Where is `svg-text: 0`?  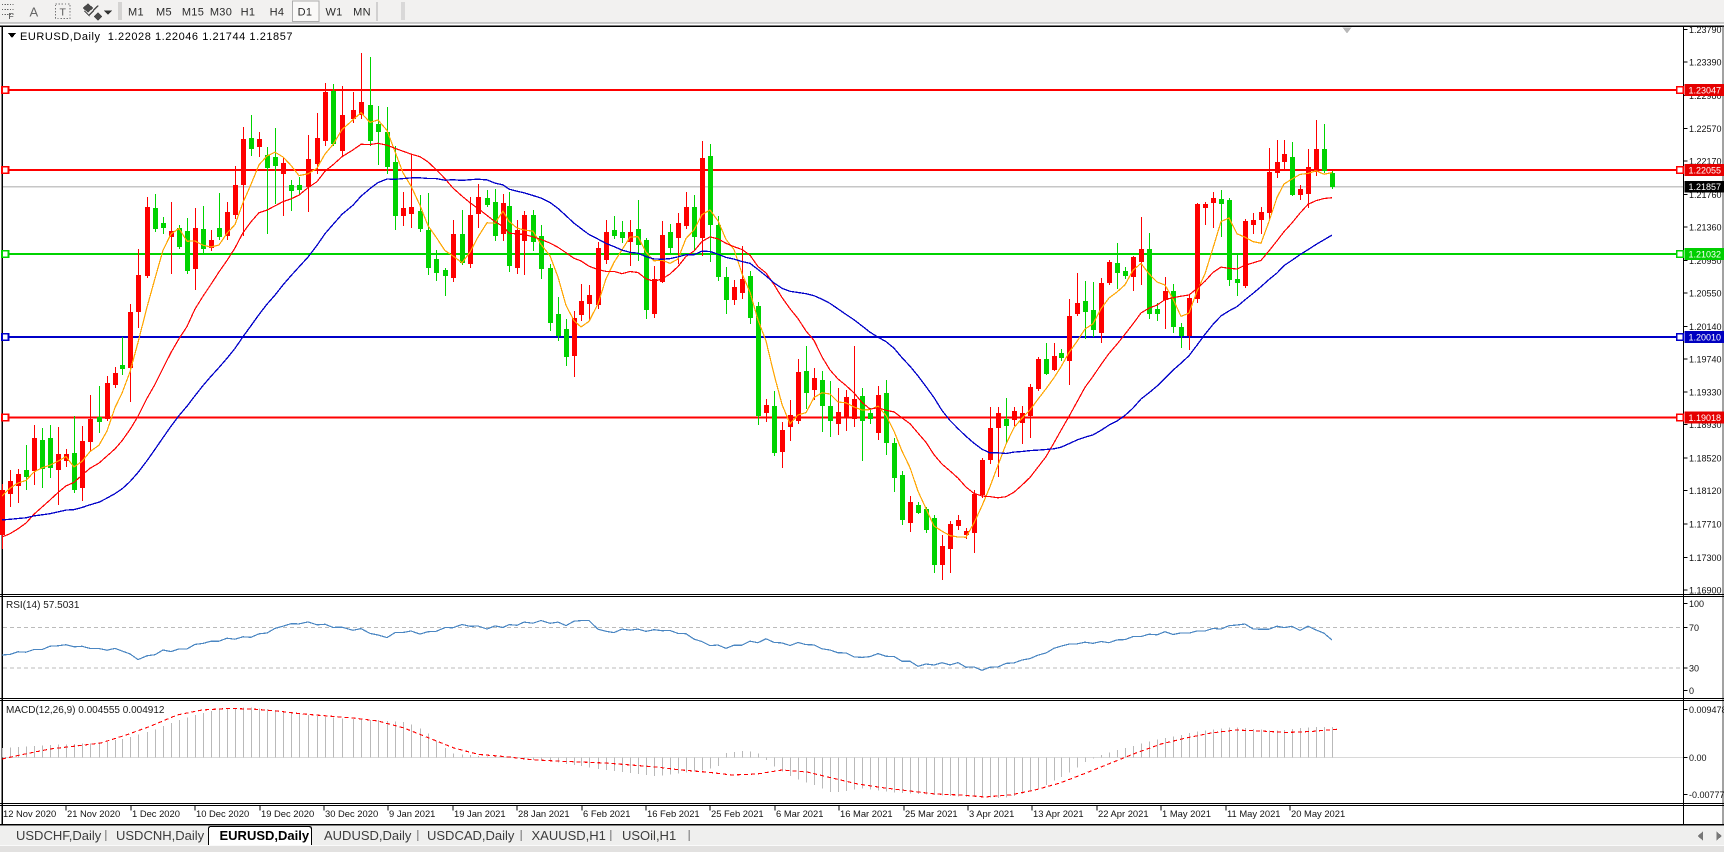
svg-text: 0 is located at coordinates (1691, 691).